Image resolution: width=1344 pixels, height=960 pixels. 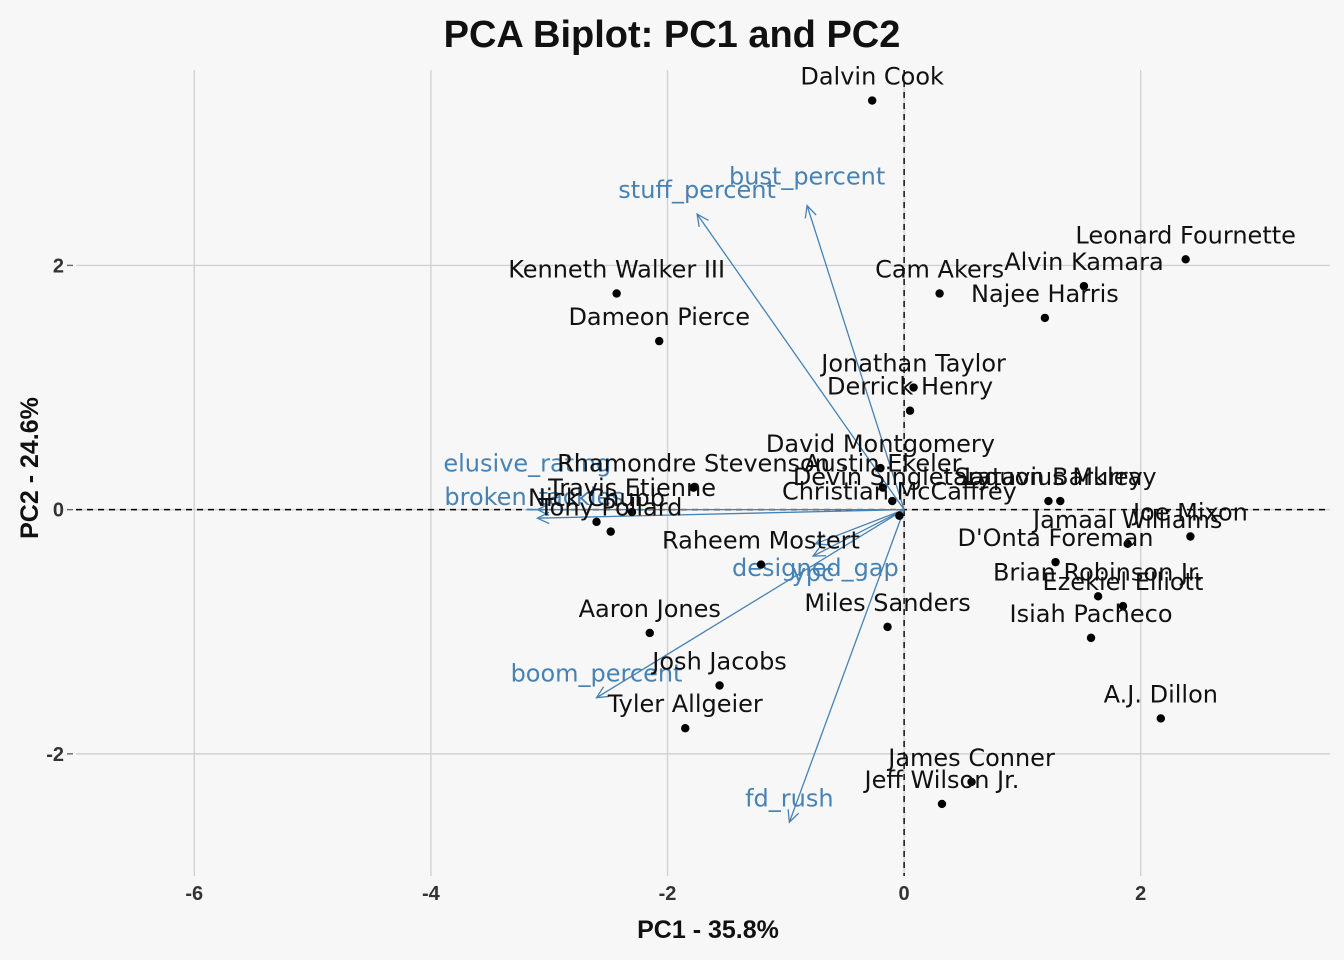 I want to click on point-label: Jeff Wilson Jr., so click(x=940, y=780).